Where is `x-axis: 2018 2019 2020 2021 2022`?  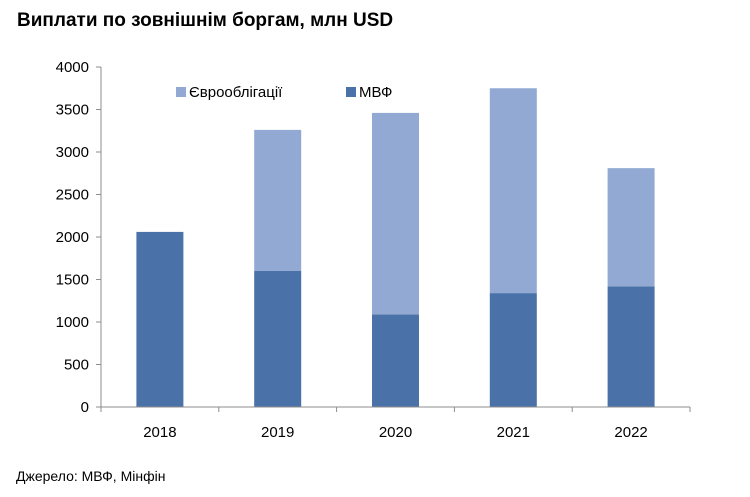
x-axis: 2018 2019 2020 2021 2022 is located at coordinates (395, 424).